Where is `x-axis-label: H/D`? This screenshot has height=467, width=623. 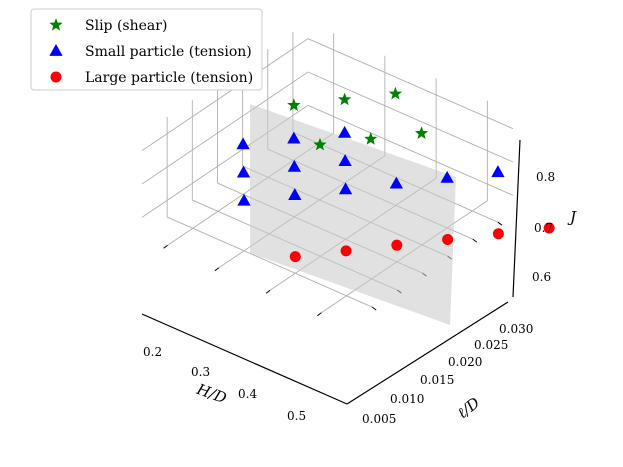 x-axis-label: H/D is located at coordinates (210, 394).